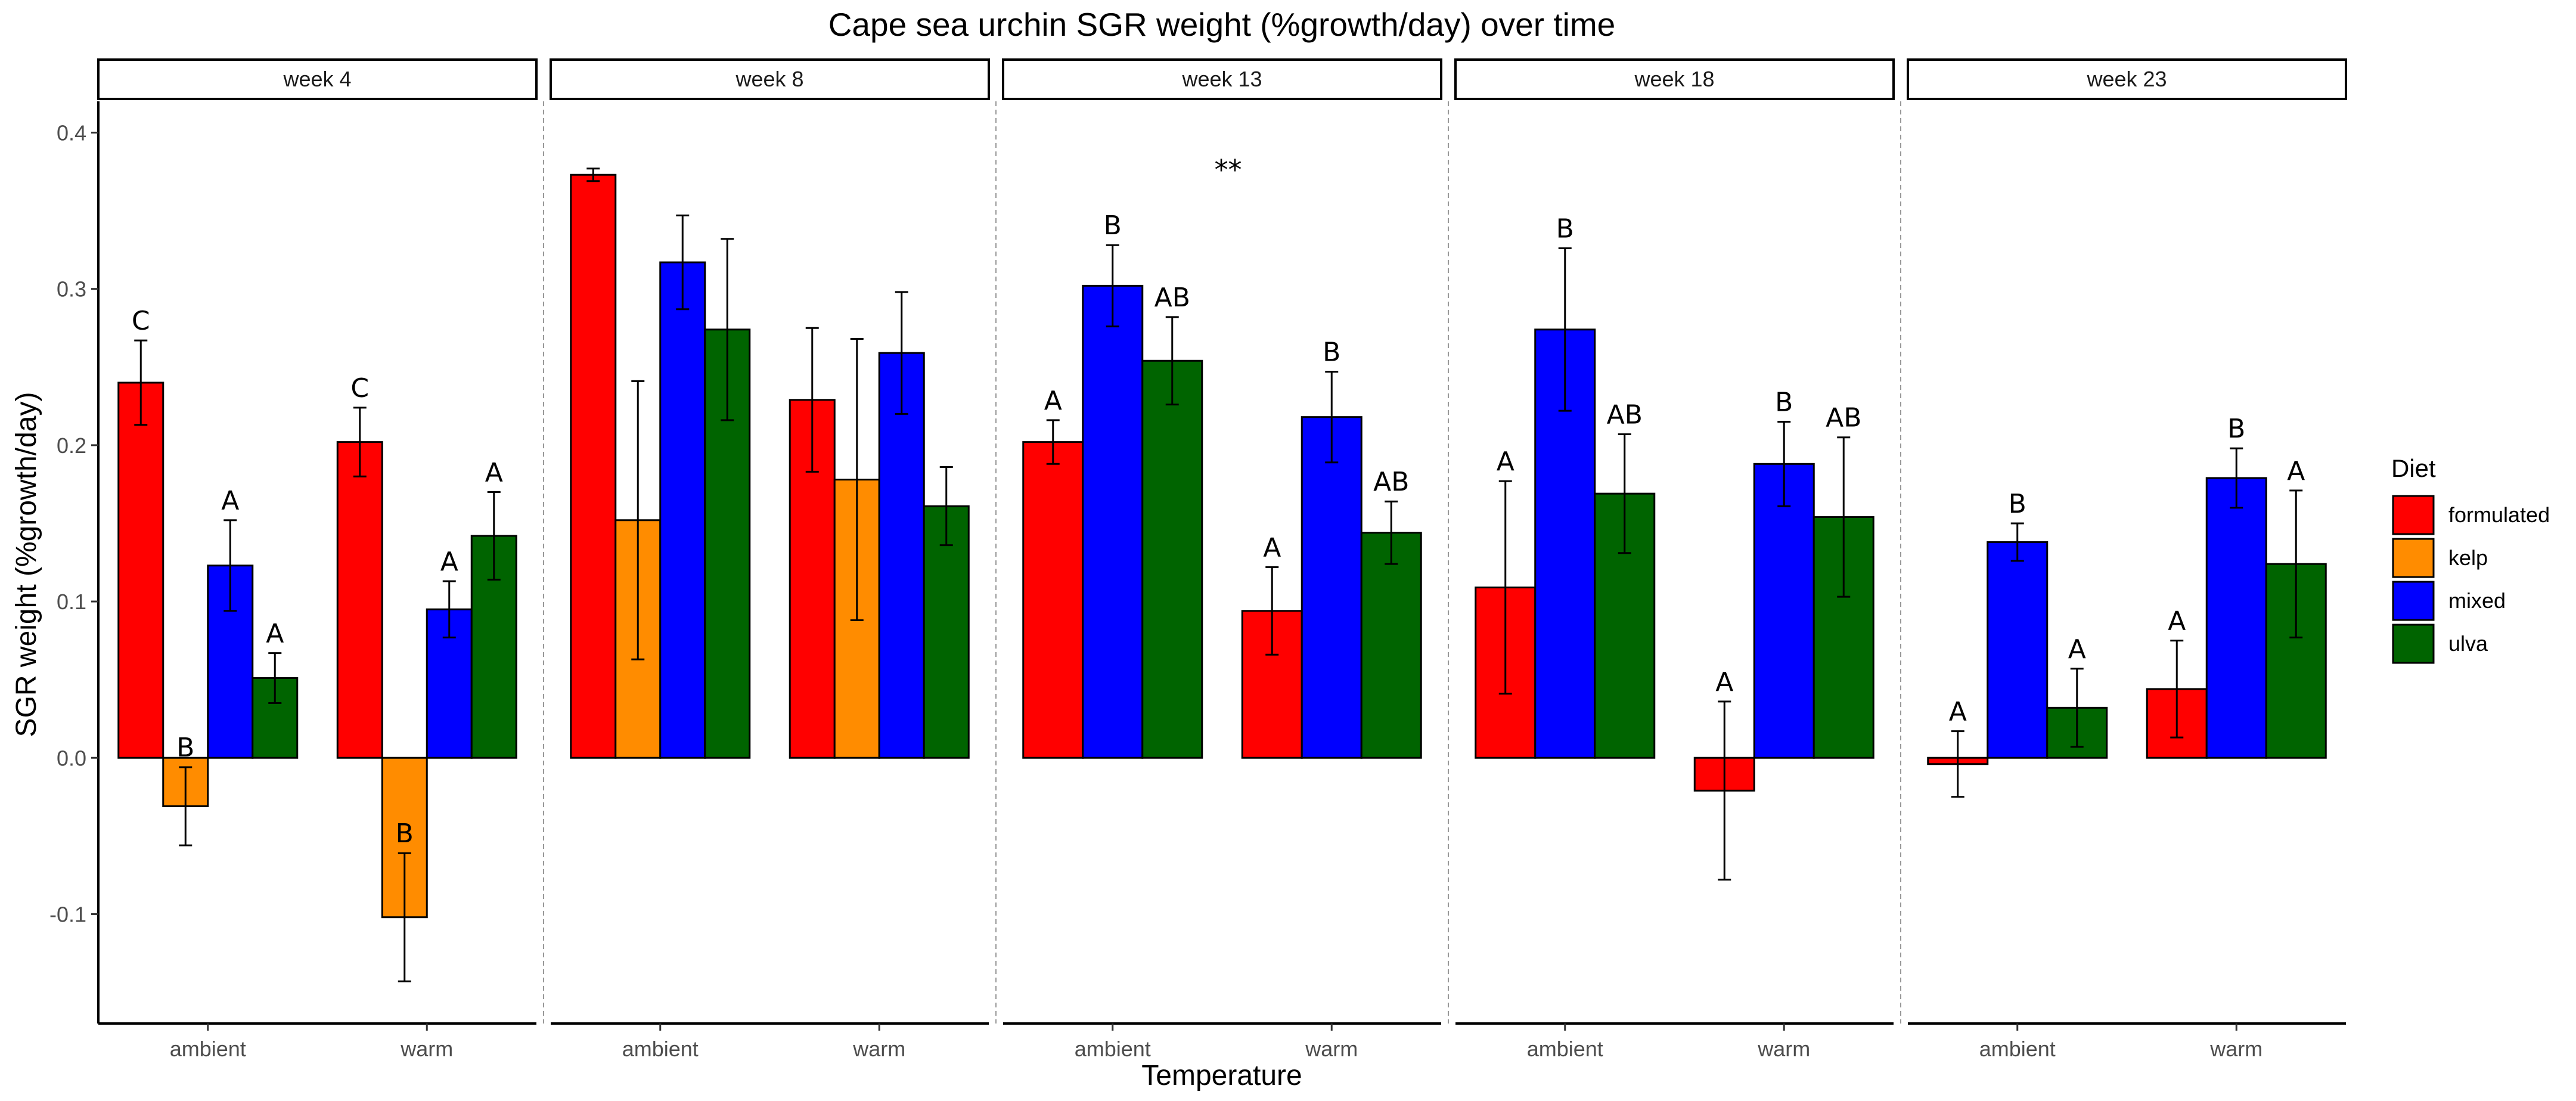  I want to click on y-tick-label: 0.4, so click(72, 132).